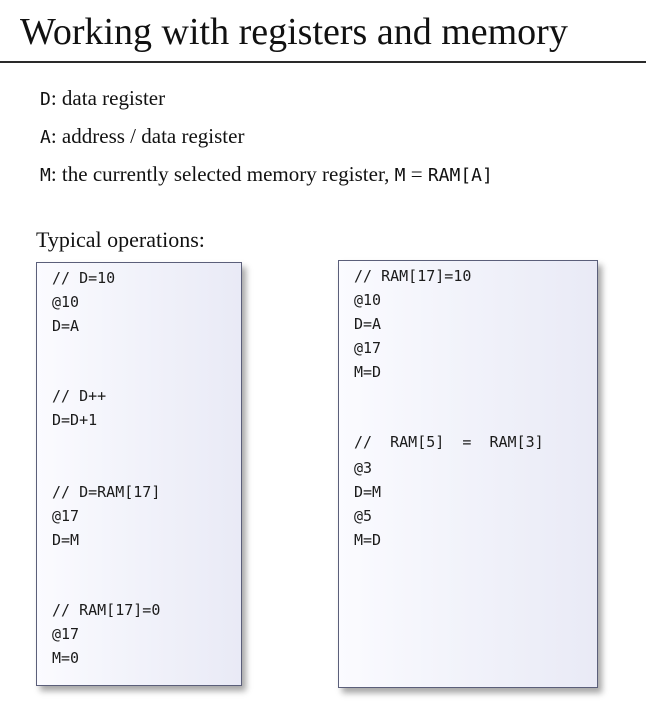 The image size is (646, 710). Describe the element at coordinates (323, 62) in the screenshot. I see `title-divider` at that location.